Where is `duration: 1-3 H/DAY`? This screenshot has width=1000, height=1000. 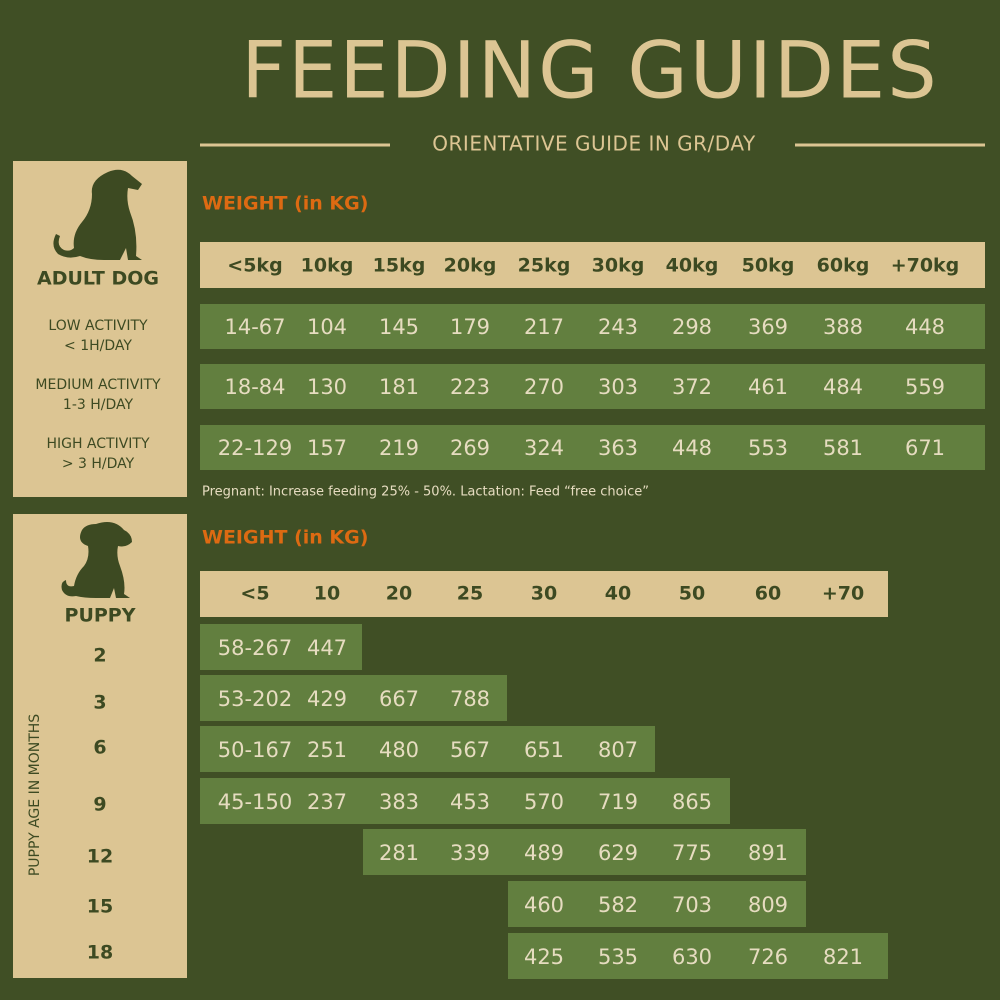 duration: 1-3 H/DAY is located at coordinates (98, 405).